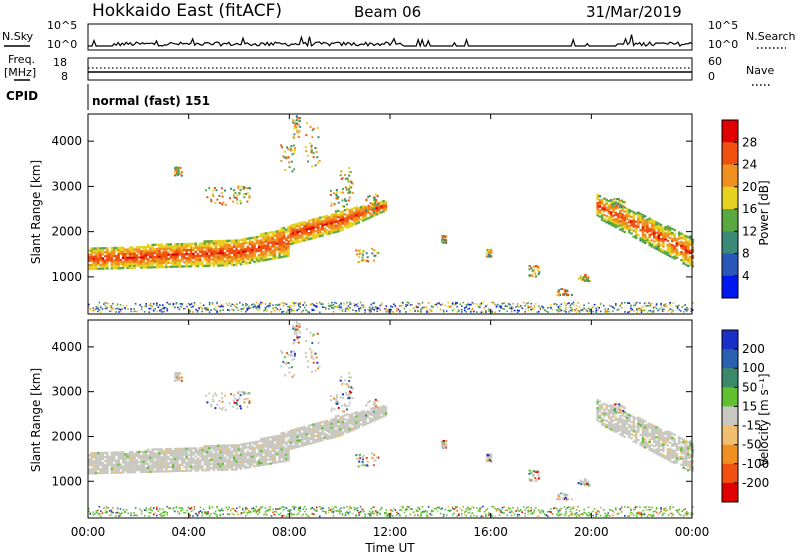  Describe the element at coordinates (64, 76) in the screenshot. I see `frequency-tick-bottom: 8` at that location.